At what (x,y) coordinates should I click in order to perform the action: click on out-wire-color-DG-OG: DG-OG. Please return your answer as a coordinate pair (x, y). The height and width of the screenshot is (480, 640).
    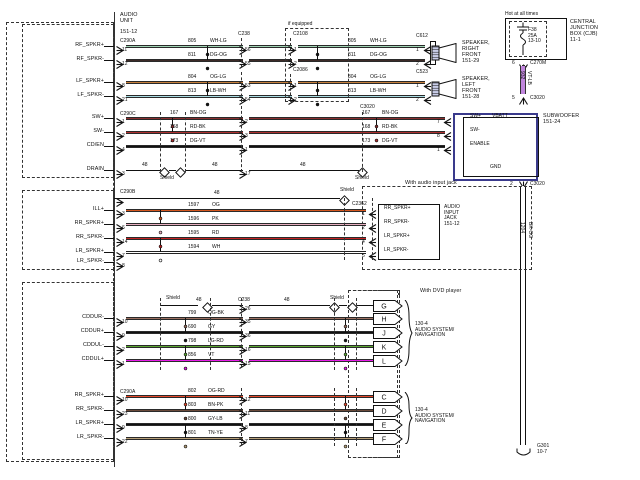
    Looking at the image, I should click on (378, 55).